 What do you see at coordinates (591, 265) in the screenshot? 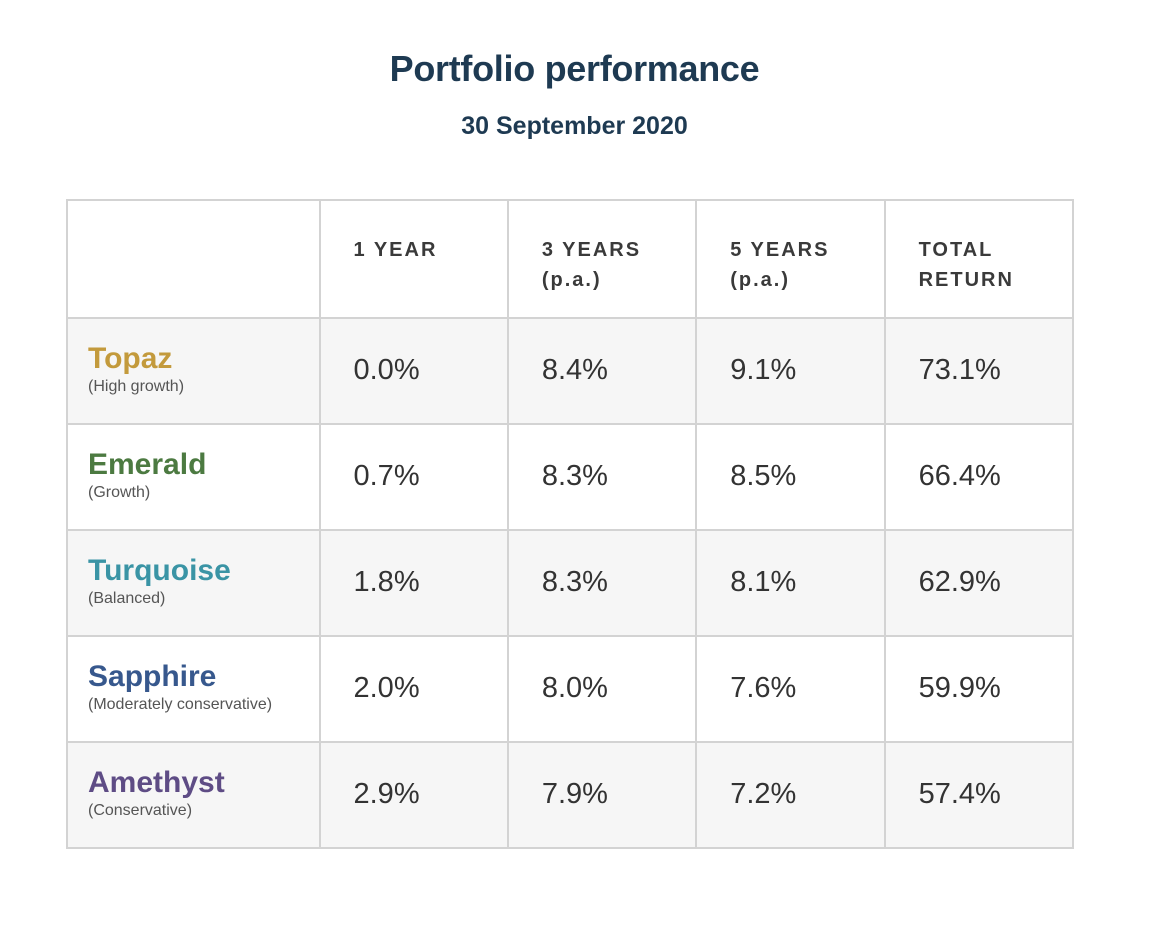
I see `column-header-3-years: 3 YEARS (p.a.)` at bounding box center [591, 265].